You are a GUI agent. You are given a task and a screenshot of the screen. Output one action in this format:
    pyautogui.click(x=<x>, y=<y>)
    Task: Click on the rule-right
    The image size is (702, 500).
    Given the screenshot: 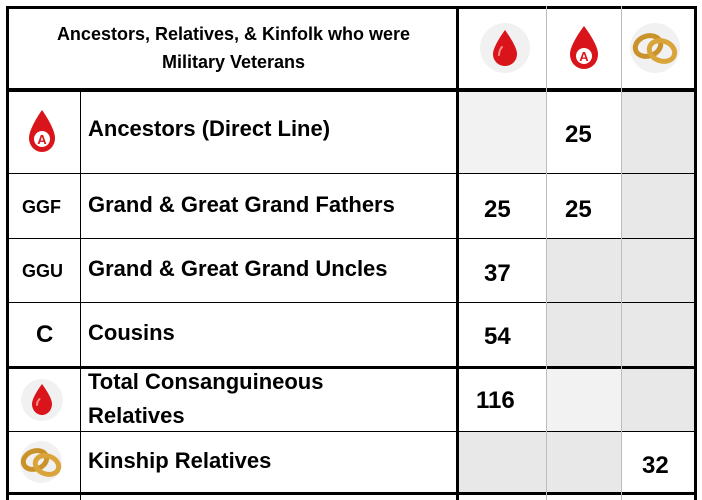 What is the action you would take?
    pyautogui.click(x=695, y=253)
    